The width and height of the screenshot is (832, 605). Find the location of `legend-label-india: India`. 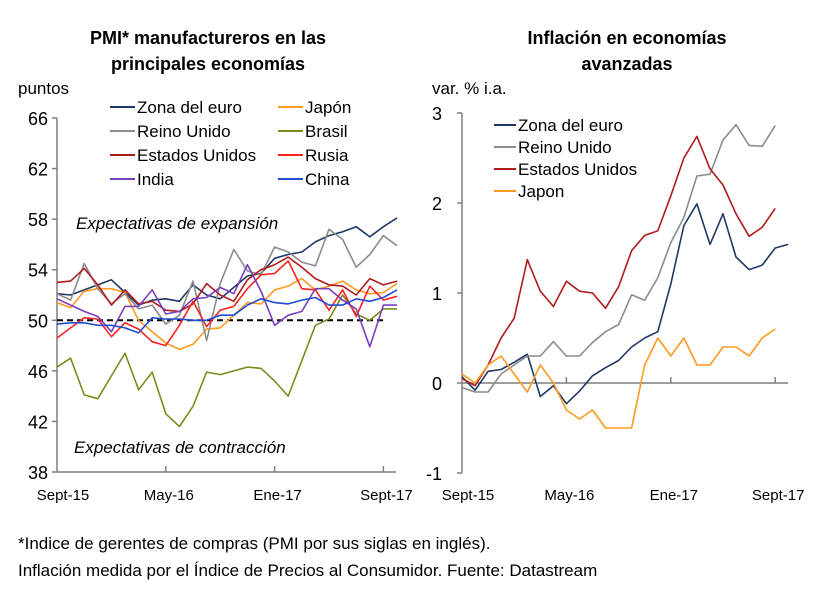

legend-label-india: India is located at coordinates (155, 179).